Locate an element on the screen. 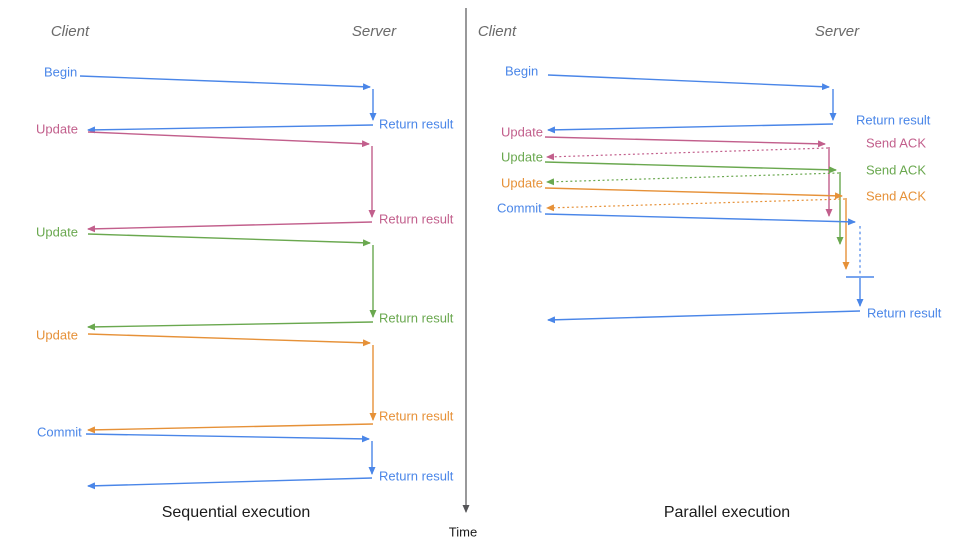 This screenshot has width=960, height=540. return1-label: Return result is located at coordinates (416, 123).